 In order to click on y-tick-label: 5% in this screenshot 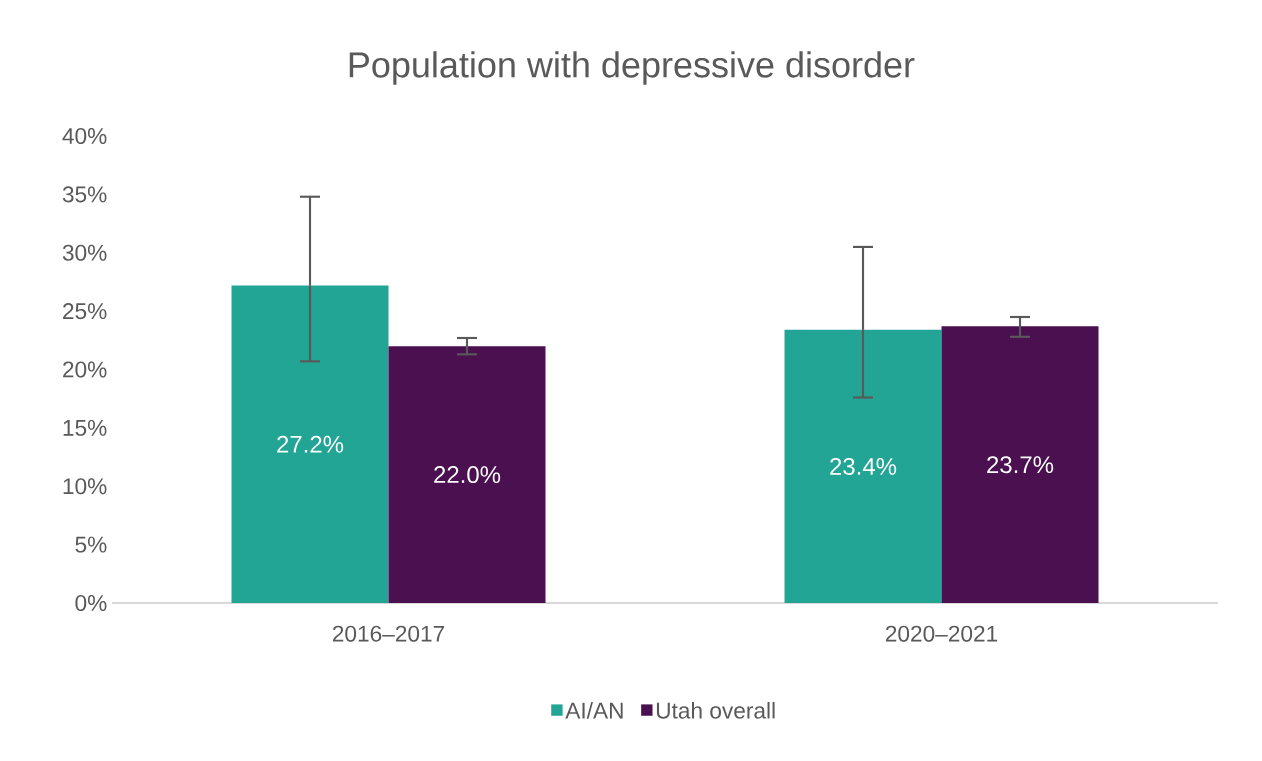, I will do `click(91, 544)`.